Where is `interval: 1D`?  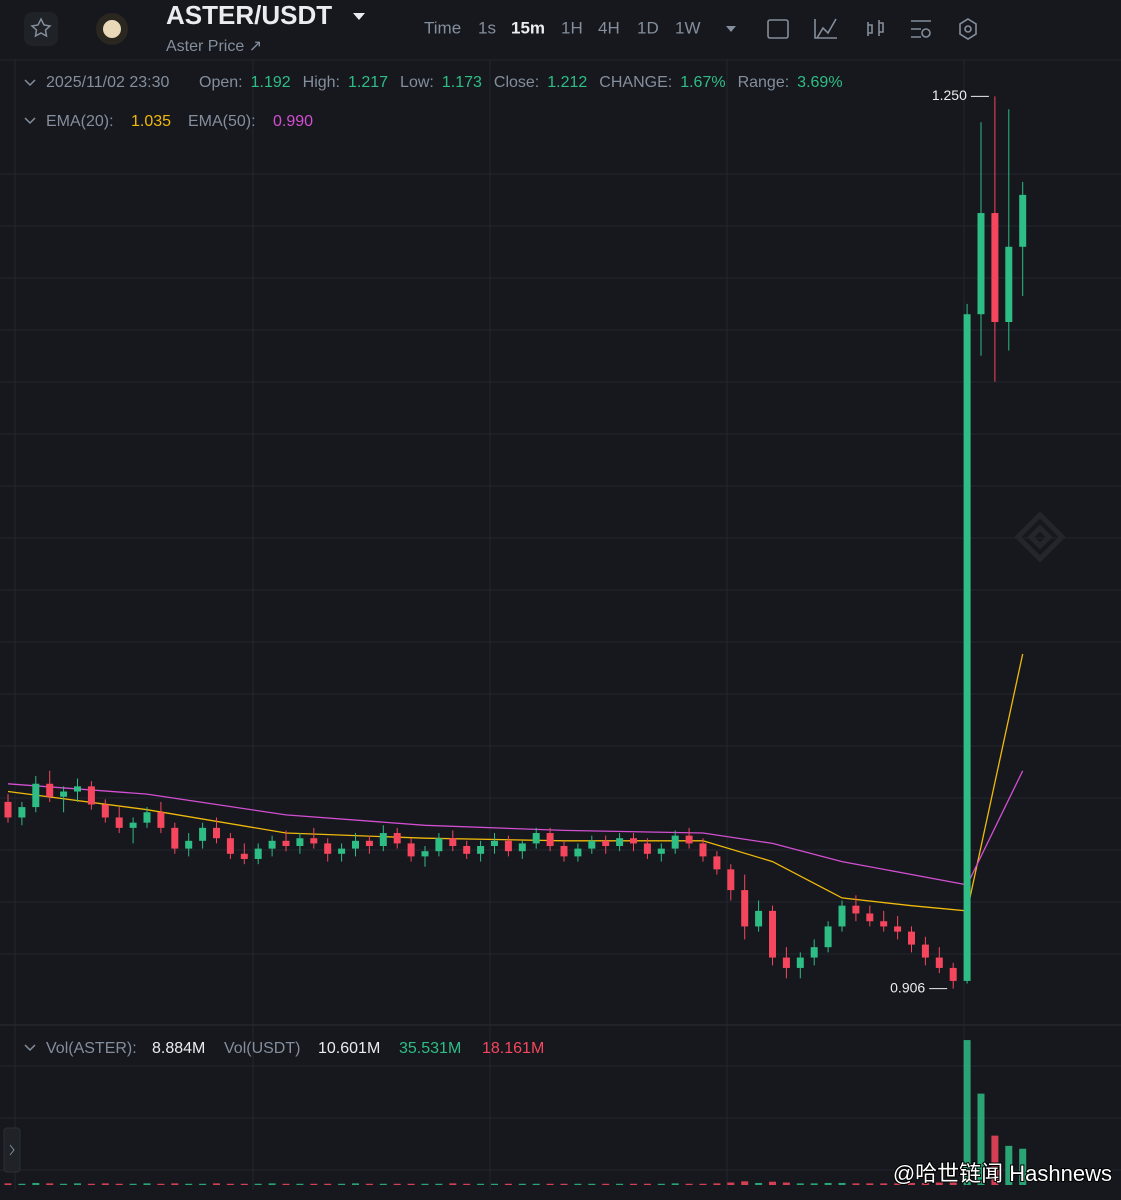 interval: 1D is located at coordinates (648, 27).